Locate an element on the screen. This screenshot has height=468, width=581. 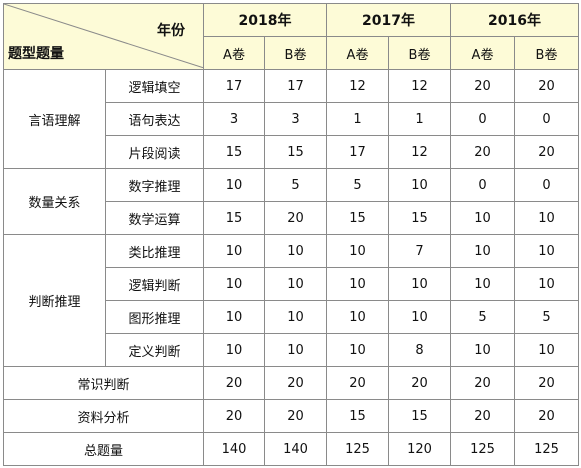
subcategory-cell: 逻辑判断 is located at coordinates (154, 284).